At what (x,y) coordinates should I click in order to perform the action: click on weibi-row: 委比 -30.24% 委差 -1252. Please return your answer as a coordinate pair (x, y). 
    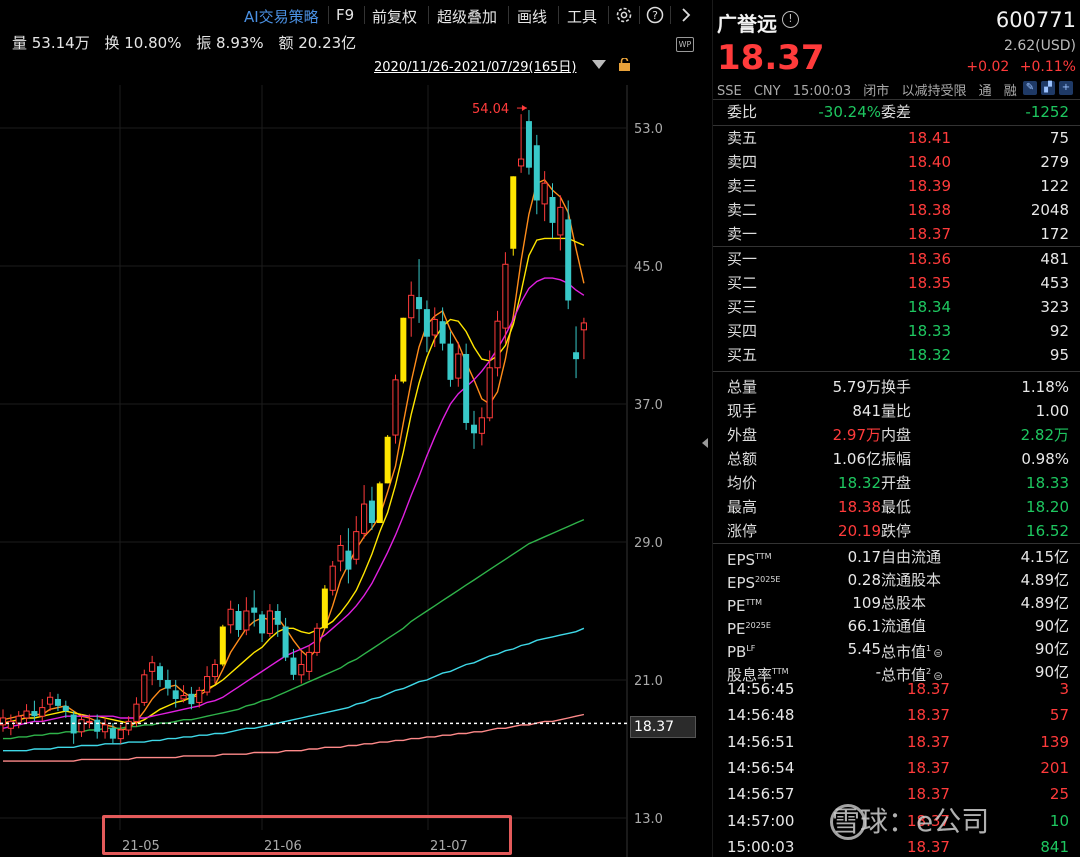
    Looking at the image, I should click on (897, 112).